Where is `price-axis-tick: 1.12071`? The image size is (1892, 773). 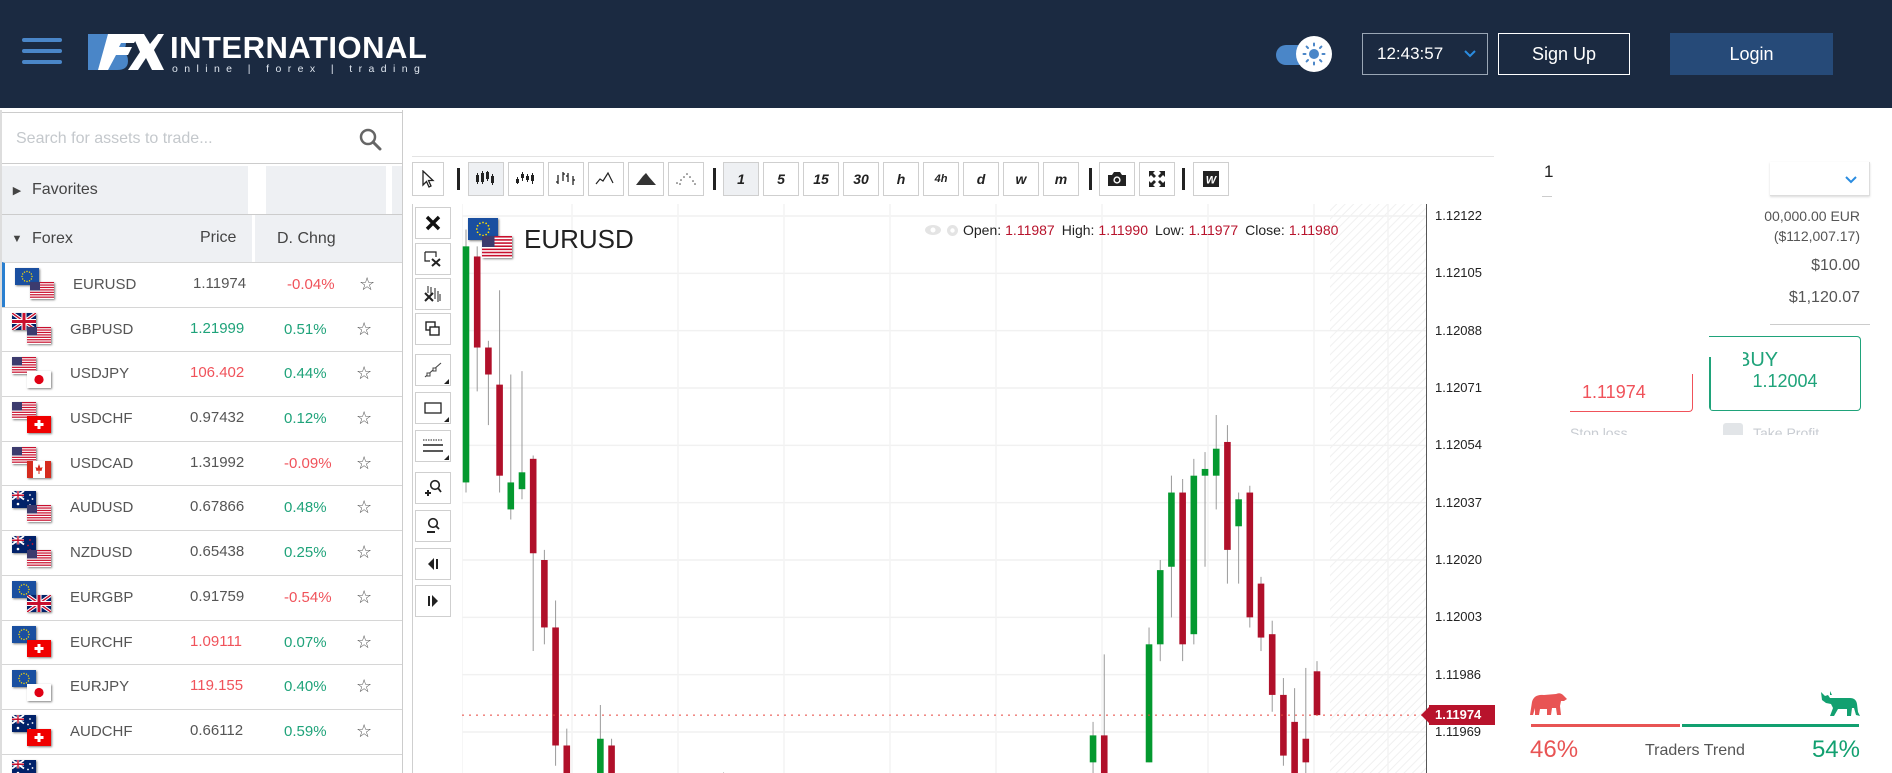
price-axis-tick: 1.12071 is located at coordinates (1458, 387).